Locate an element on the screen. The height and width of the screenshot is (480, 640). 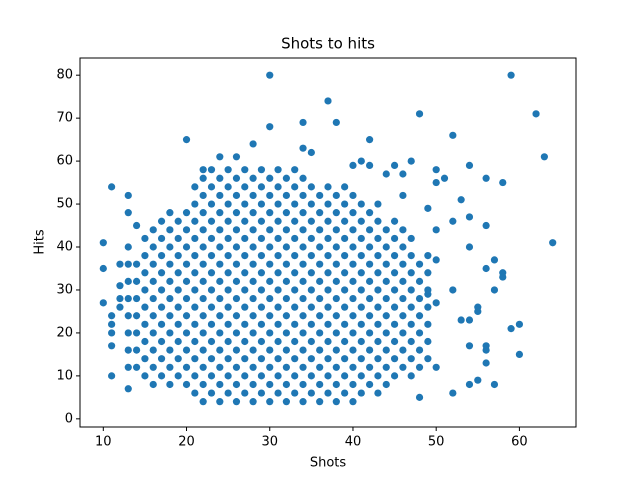
x-tick-label: 50 is located at coordinates (436, 442).